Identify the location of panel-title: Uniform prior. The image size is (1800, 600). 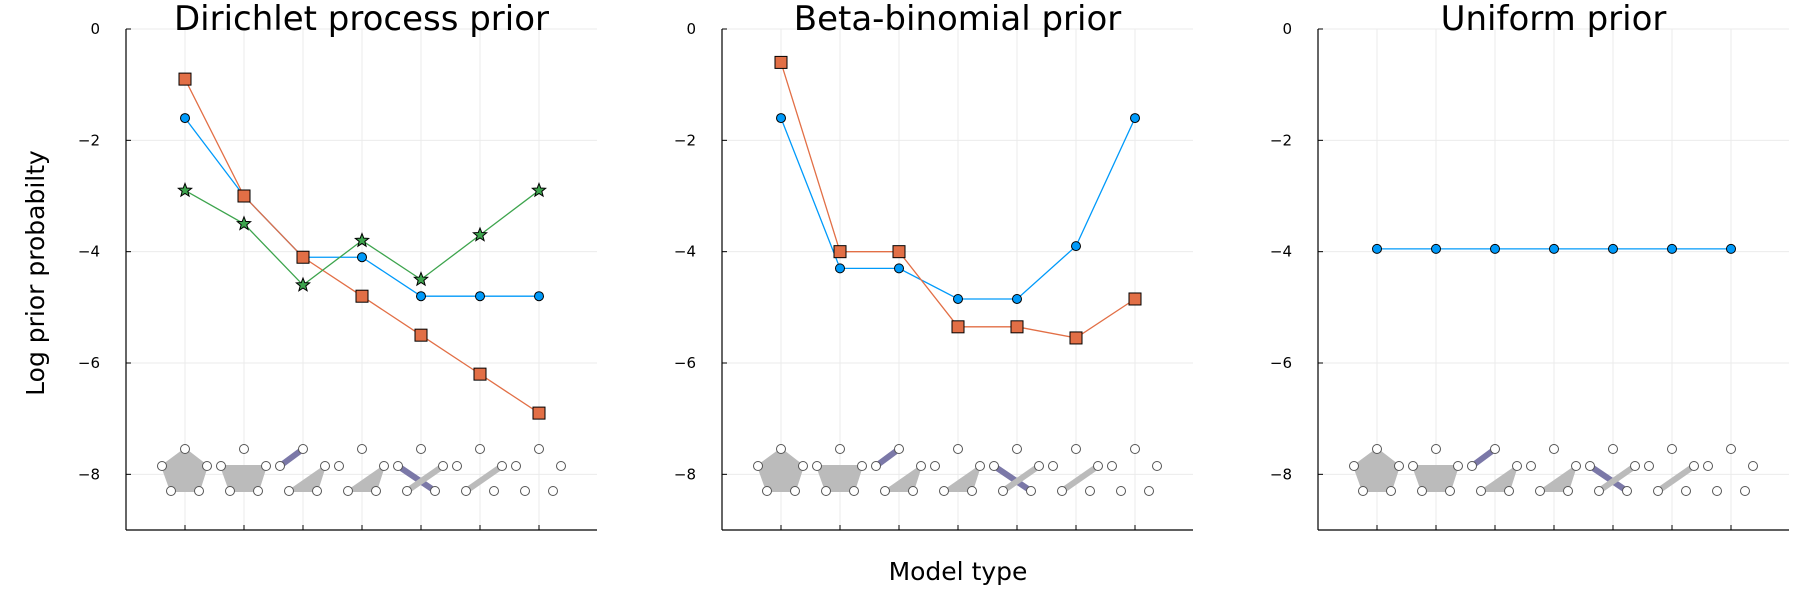
(1554, 19).